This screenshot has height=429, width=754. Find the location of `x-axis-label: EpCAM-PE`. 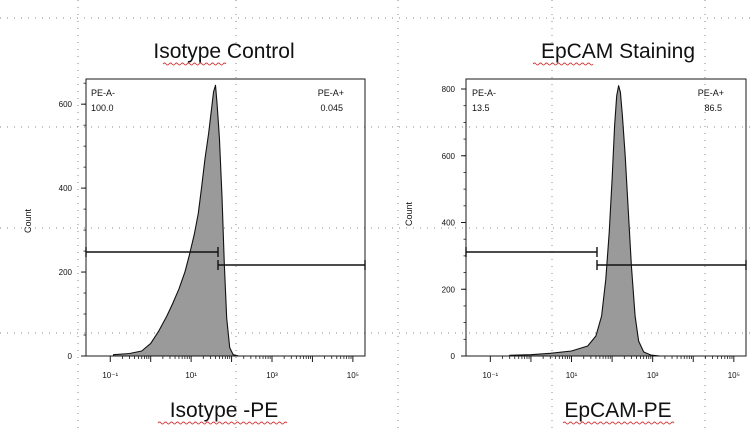

x-axis-label: EpCAM-PE is located at coordinates (617, 410).